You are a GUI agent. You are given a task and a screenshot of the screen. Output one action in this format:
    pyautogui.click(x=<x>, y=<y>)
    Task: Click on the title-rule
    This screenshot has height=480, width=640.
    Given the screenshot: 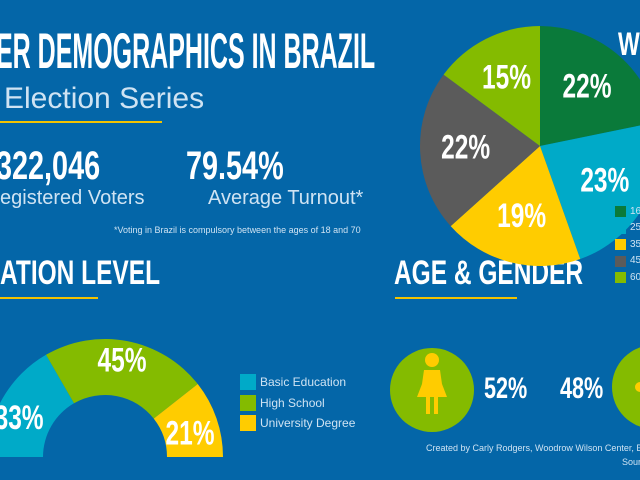 What is the action you would take?
    pyautogui.click(x=81, y=122)
    